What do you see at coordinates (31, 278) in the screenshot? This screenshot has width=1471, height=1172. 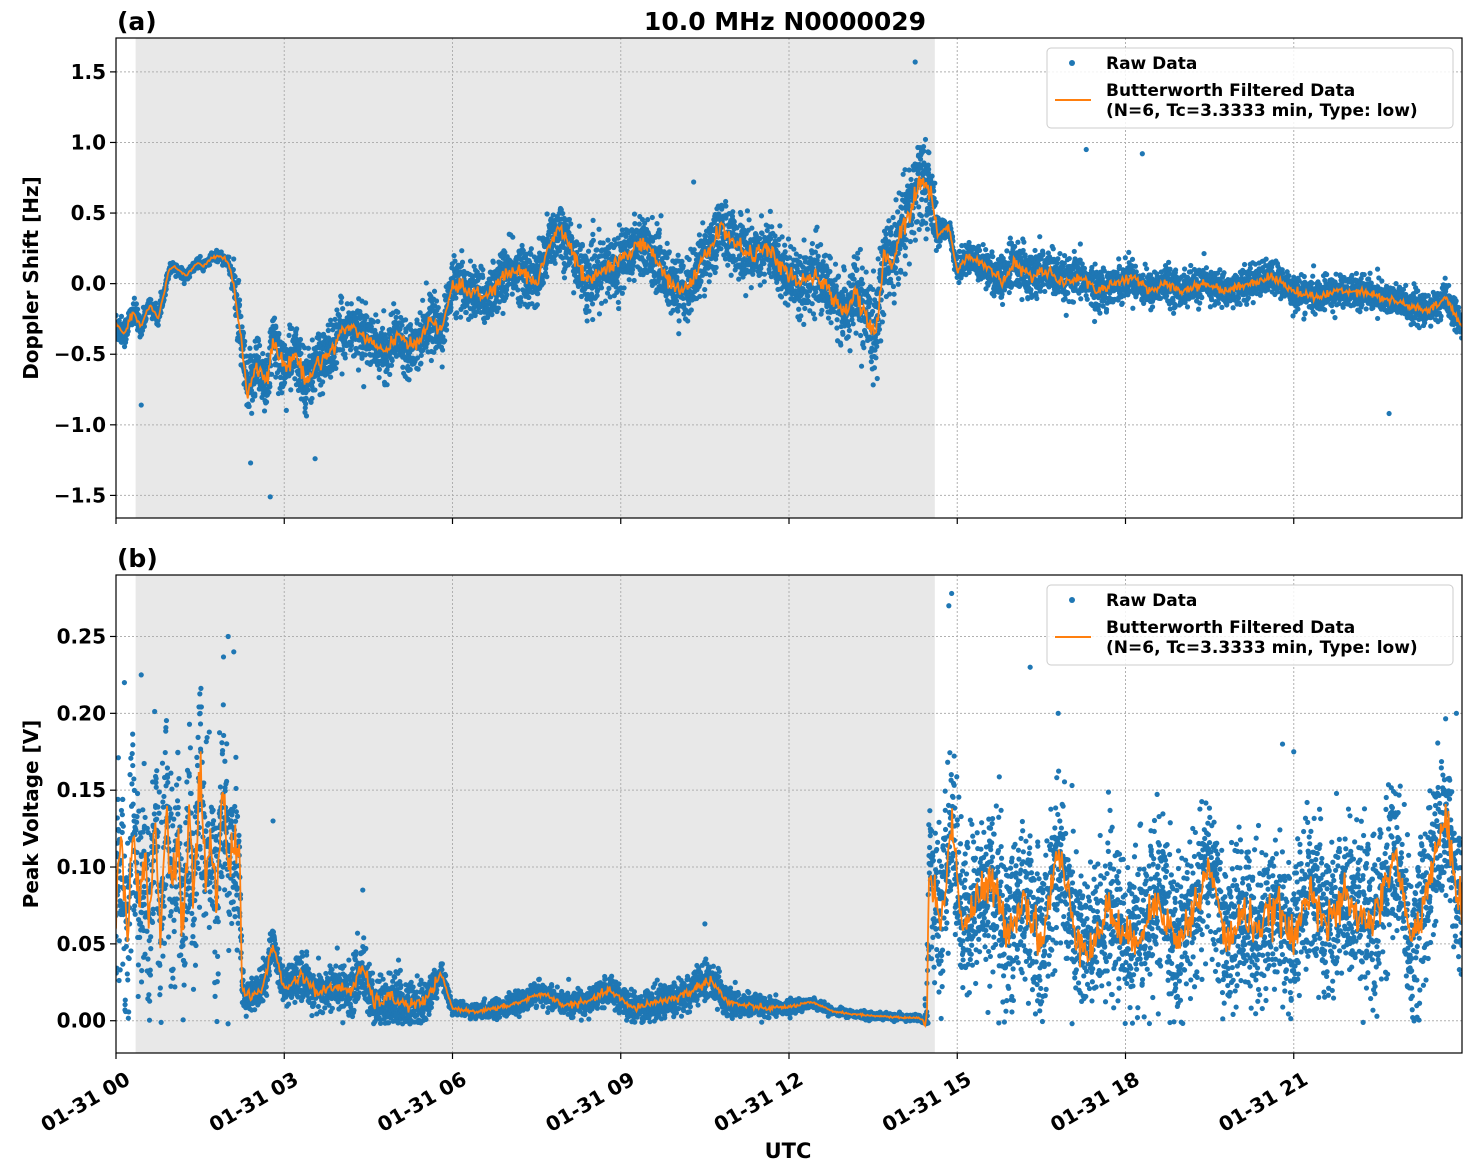 I see `panel-a-y-axis-label: Doppler Shift [Hz]` at bounding box center [31, 278].